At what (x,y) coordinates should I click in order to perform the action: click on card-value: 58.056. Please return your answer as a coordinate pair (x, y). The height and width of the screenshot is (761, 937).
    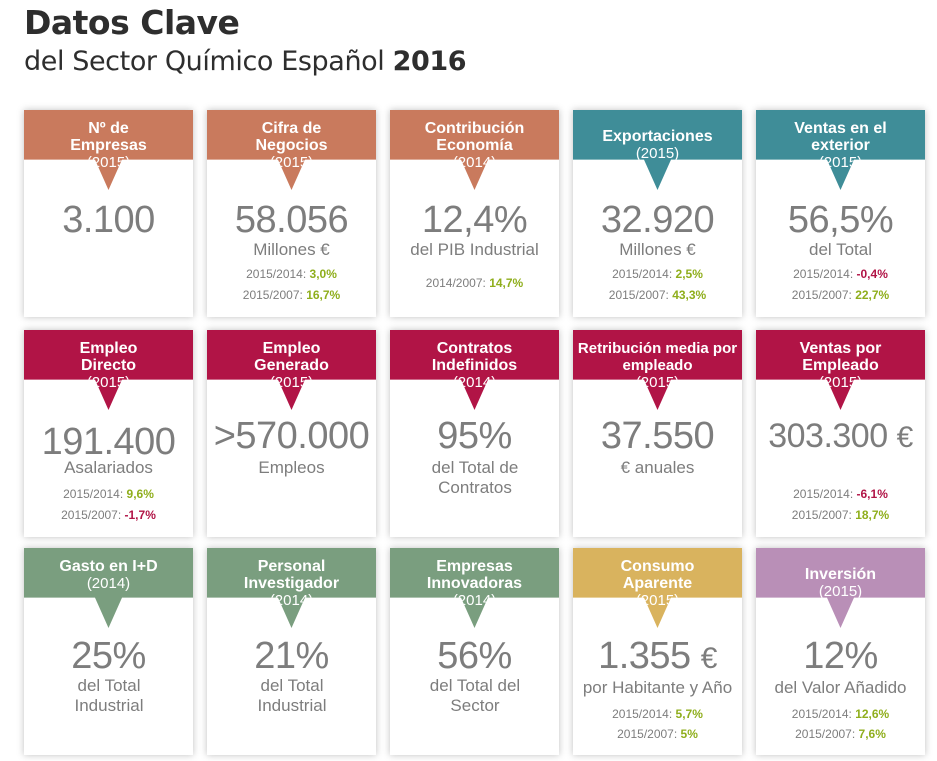
    Looking at the image, I should click on (291, 220).